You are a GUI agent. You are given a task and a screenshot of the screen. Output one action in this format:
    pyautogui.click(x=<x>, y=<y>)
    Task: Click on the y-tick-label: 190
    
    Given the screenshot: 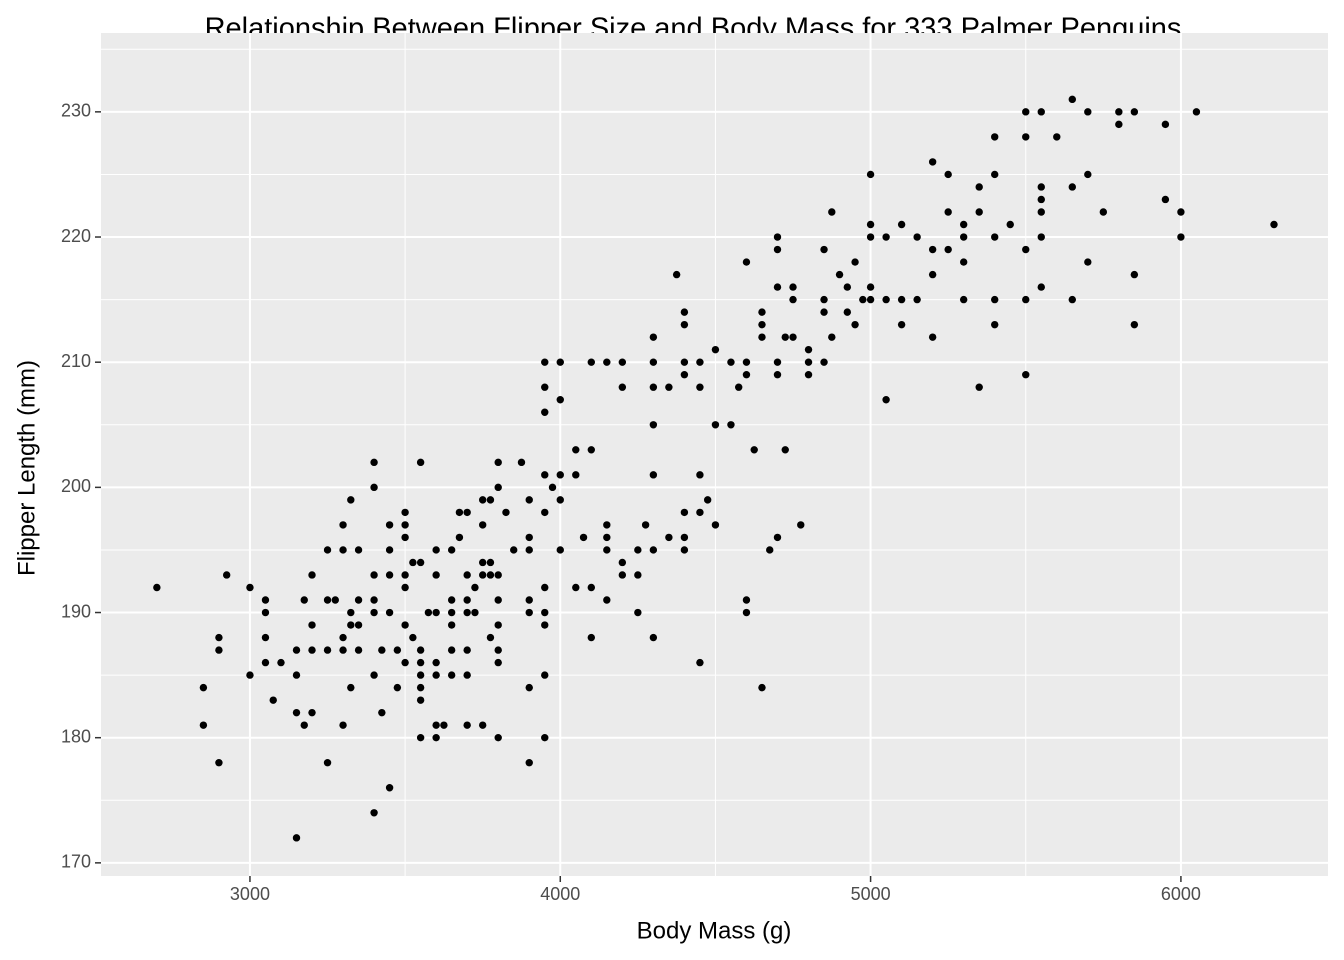 What is the action you would take?
    pyautogui.click(x=76, y=611)
    